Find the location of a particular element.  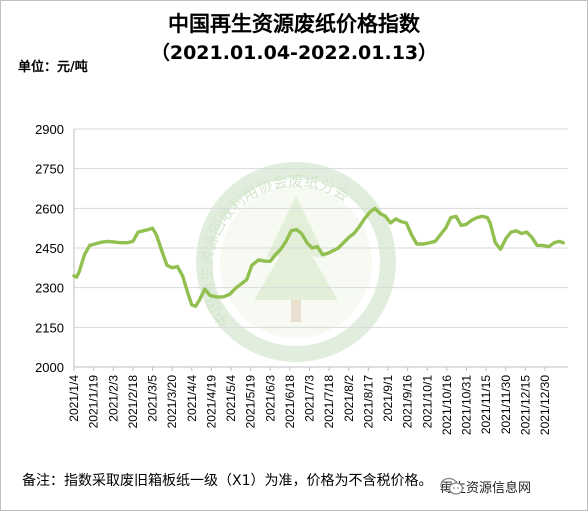

x-tick-label: 2021/4/19 is located at coordinates (211, 402).